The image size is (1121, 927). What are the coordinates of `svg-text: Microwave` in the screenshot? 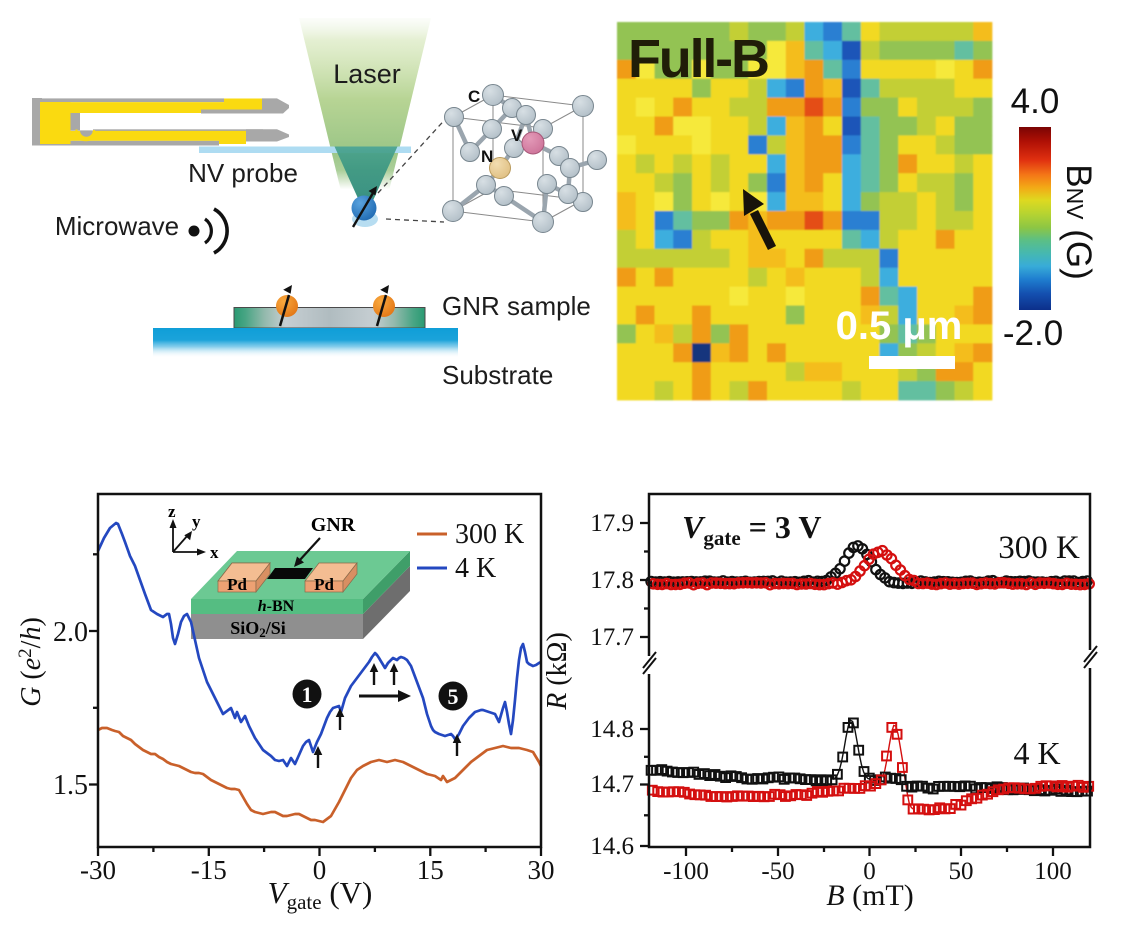 It's located at (117, 226).